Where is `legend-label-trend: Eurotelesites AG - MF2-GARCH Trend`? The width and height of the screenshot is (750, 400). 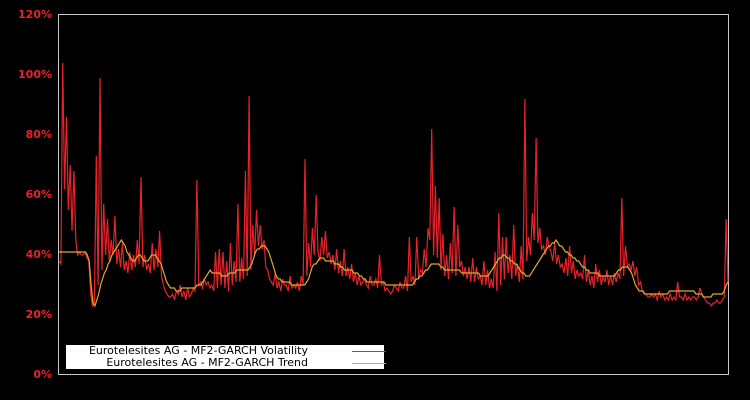 legend-label-trend: Eurotelesites AG - MF2-GARCH Trend is located at coordinates (207, 362).